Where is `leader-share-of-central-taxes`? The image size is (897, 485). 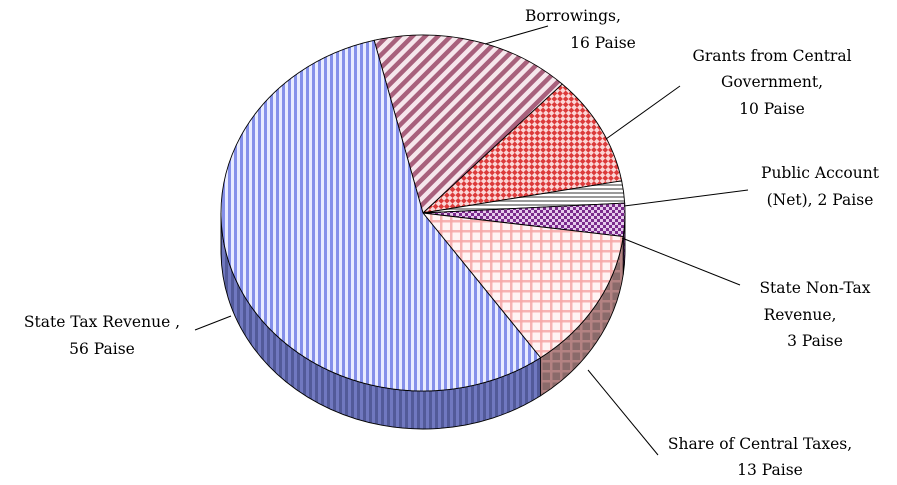
leader-share-of-central-taxes is located at coordinates (623, 412).